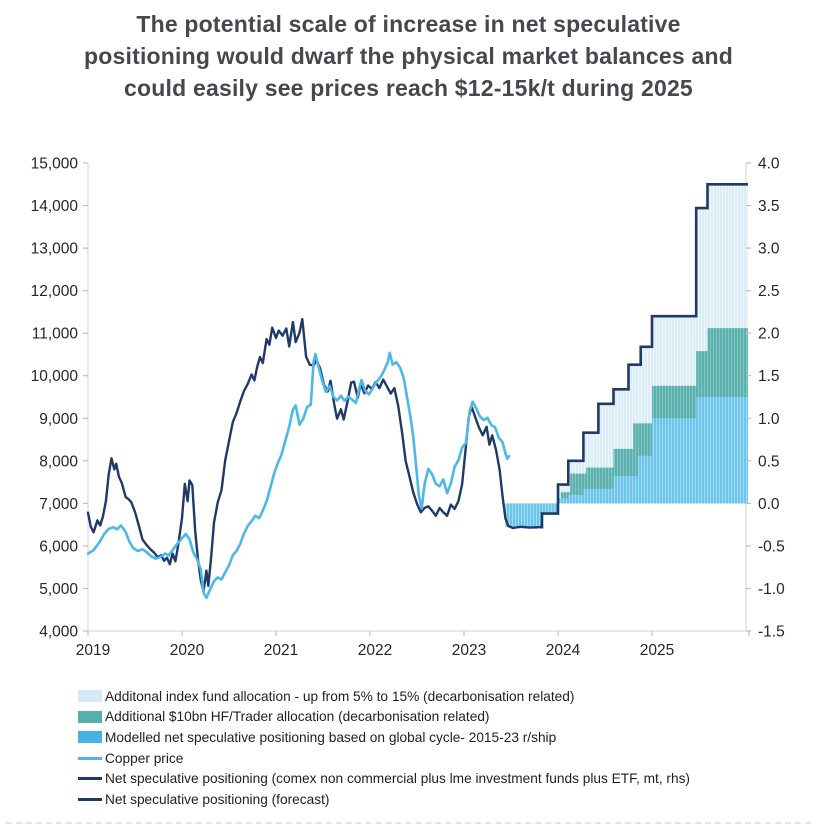 This screenshot has width=817, height=827. I want to click on right-axis-tick-label: 0.0, so click(769, 504).